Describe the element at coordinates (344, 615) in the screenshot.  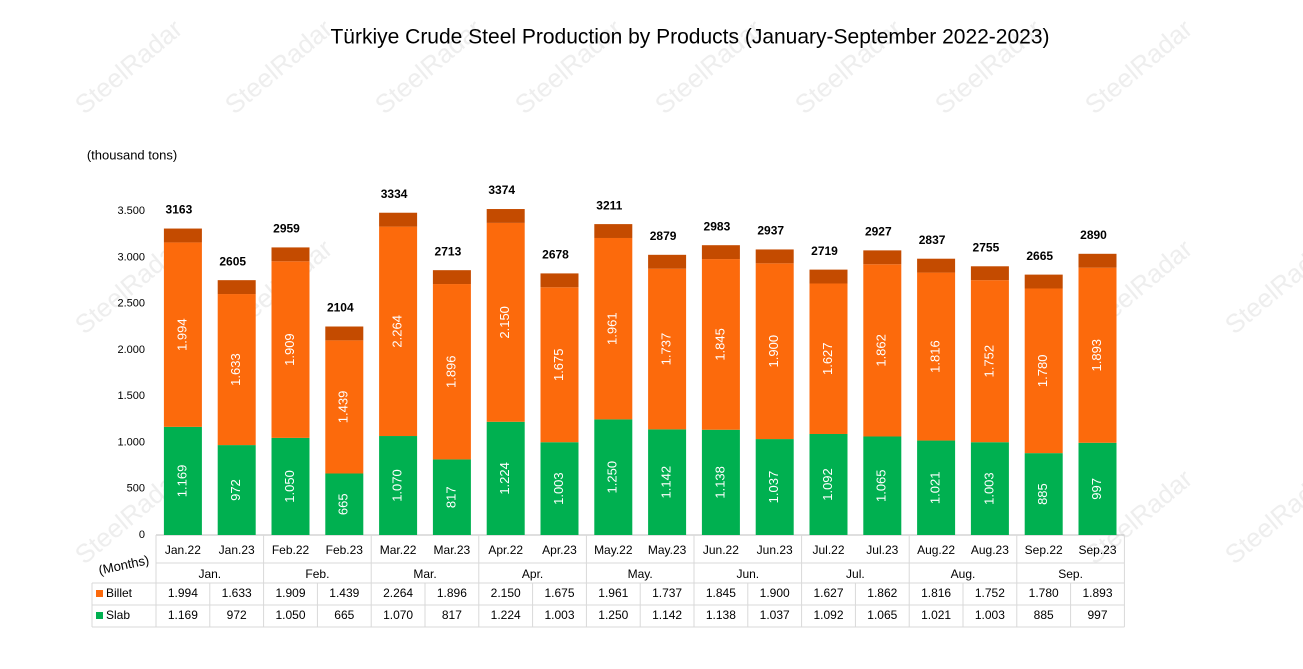
I see `table-cell: 665` at that location.